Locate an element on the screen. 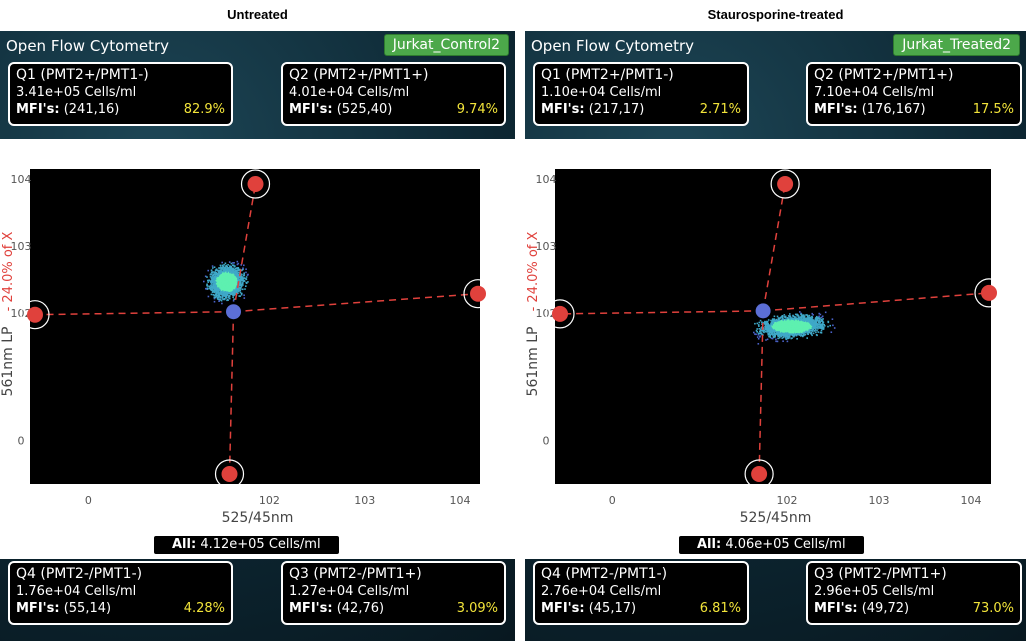 This screenshot has width=1026, height=641. x-tick-label: 0 is located at coordinates (88, 500).